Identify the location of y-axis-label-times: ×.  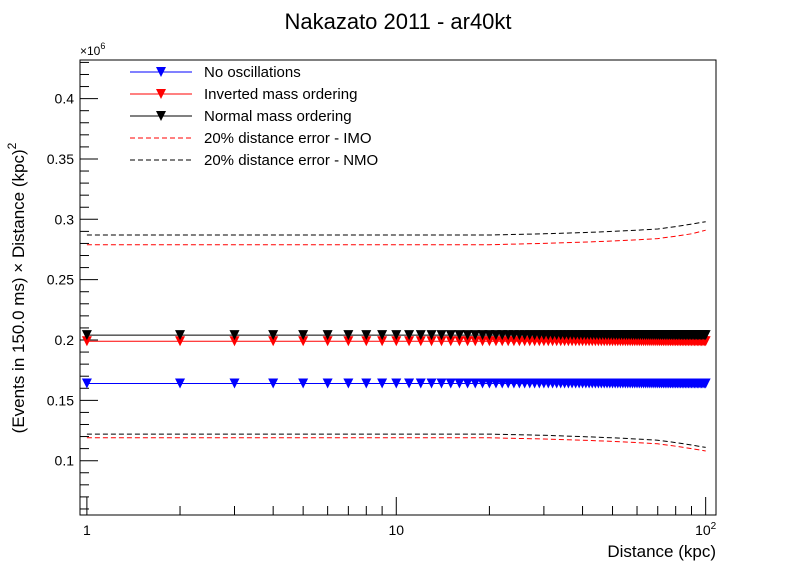
(18, 268).